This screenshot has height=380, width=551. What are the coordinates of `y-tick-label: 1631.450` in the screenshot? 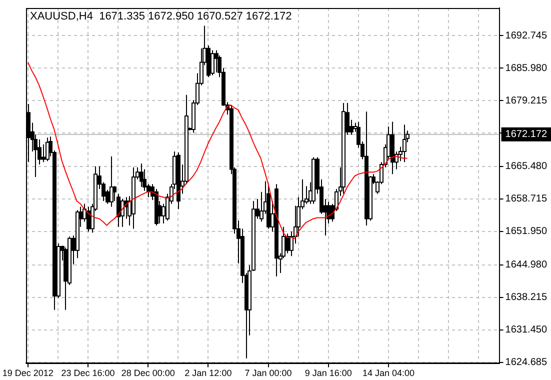 It's located at (526, 330).